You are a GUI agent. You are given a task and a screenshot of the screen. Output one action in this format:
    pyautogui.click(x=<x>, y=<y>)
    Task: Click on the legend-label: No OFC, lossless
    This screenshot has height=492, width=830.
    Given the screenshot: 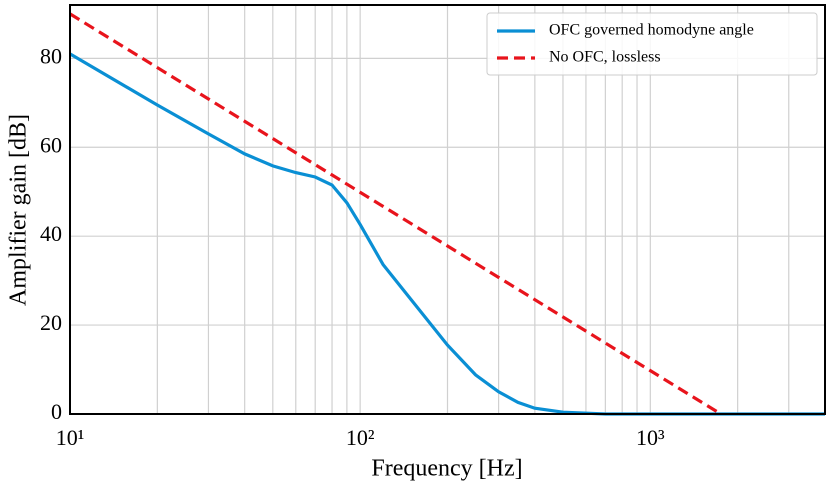 What is the action you would take?
    pyautogui.click(x=605, y=57)
    